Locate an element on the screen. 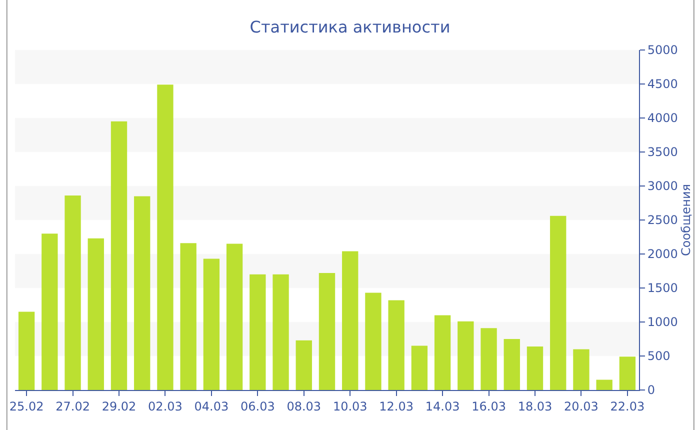 Image resolution: width=700 pixels, height=430 pixels. x-tick-label: 10.03 is located at coordinates (350, 406).